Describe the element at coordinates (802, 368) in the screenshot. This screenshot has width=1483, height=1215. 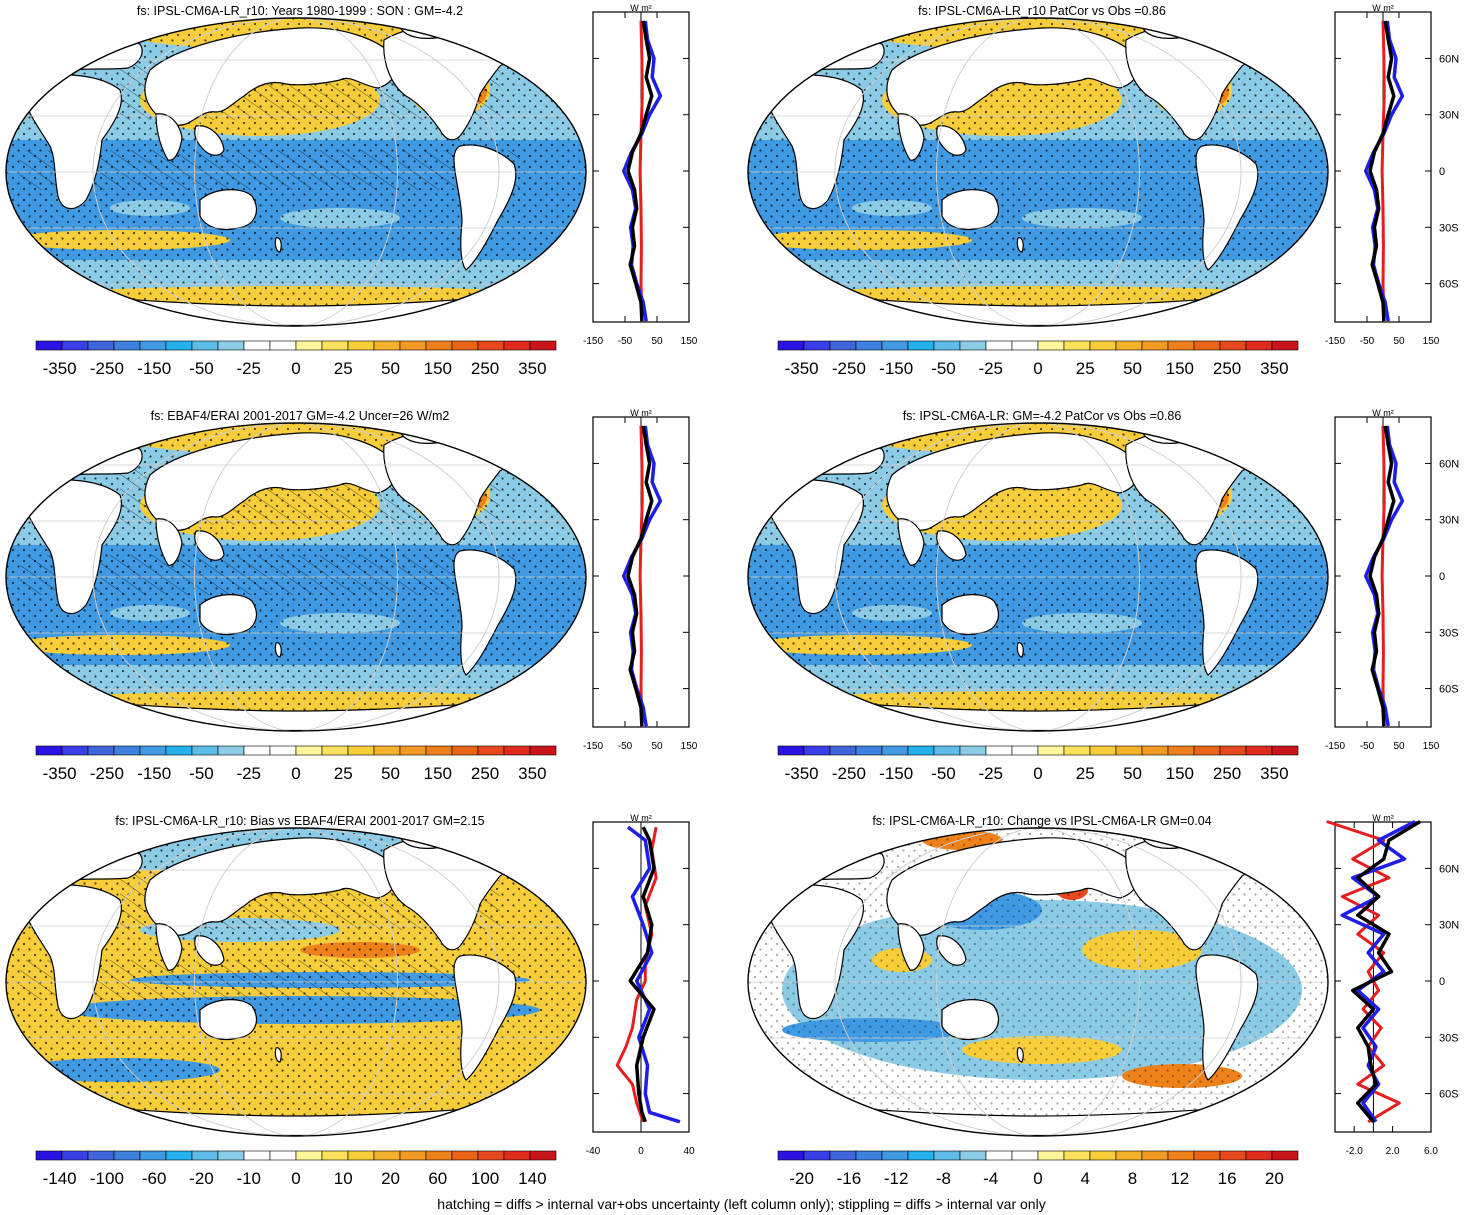
I see `colorbar-label: -350` at that location.